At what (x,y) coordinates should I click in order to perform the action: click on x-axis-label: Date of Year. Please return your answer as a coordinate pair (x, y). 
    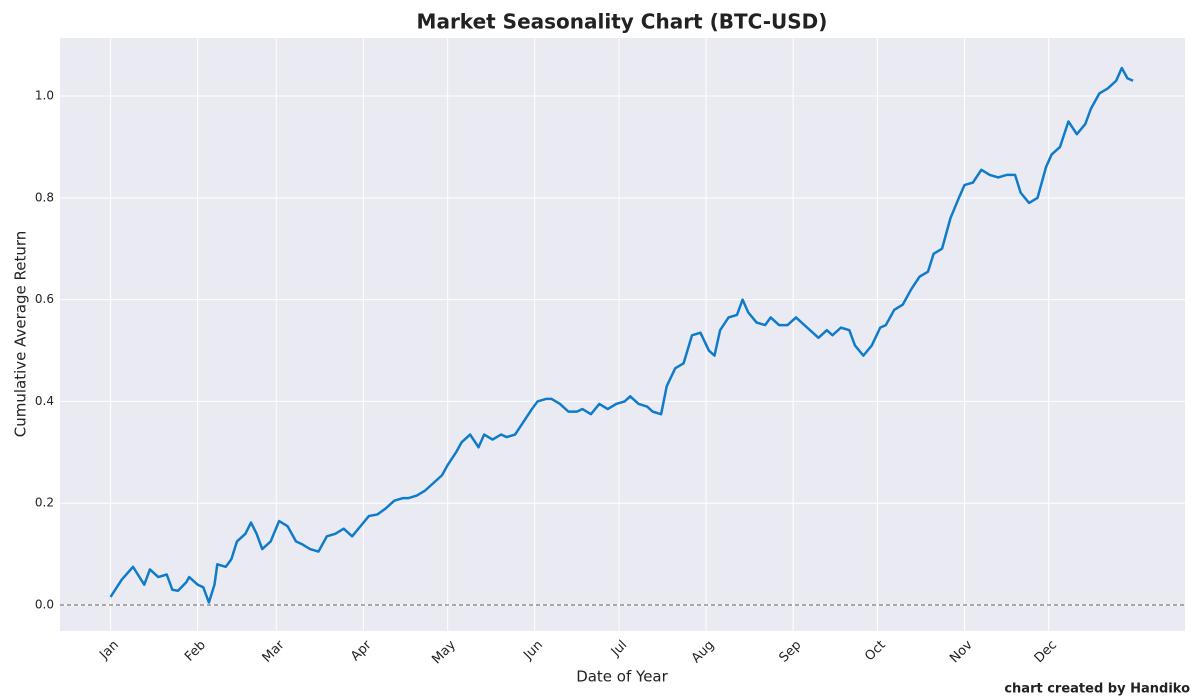
    Looking at the image, I should click on (622, 677).